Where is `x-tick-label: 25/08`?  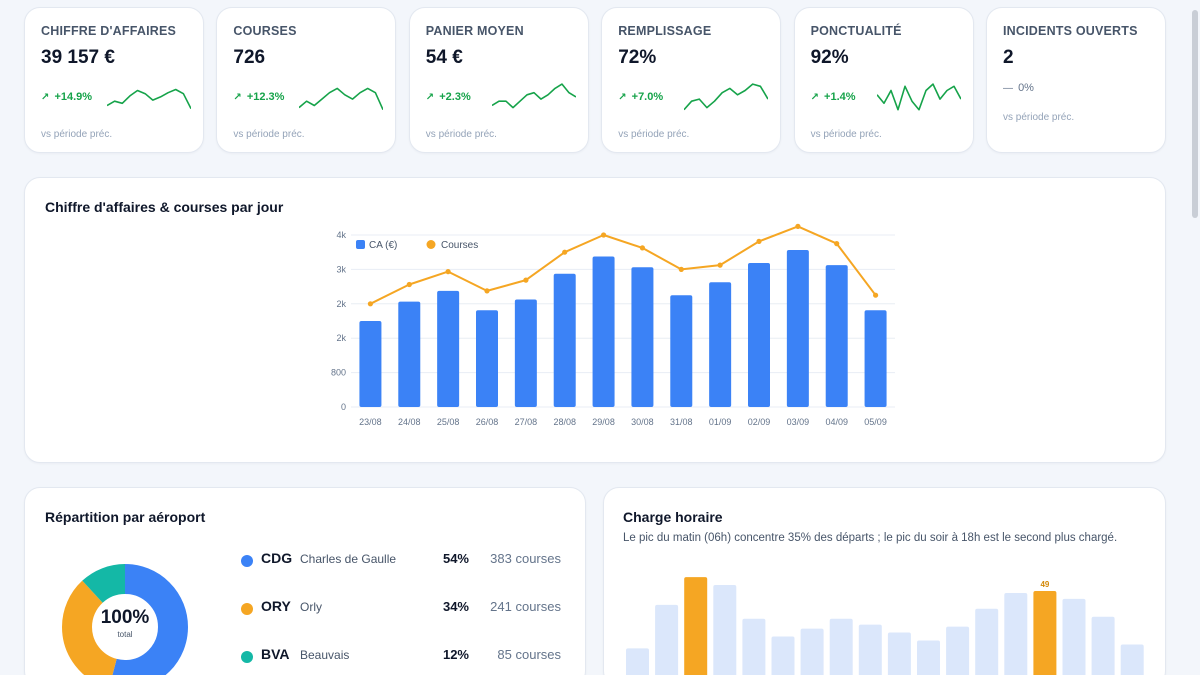 x-tick-label: 25/08 is located at coordinates (448, 422).